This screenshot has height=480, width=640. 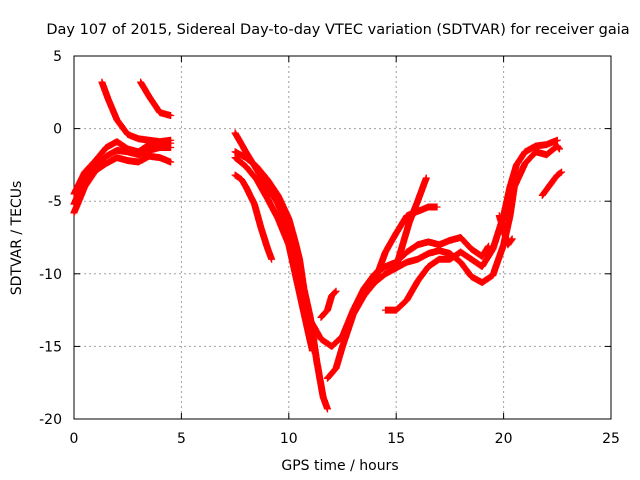 I want to click on x-tick-label: 5, so click(x=181, y=439).